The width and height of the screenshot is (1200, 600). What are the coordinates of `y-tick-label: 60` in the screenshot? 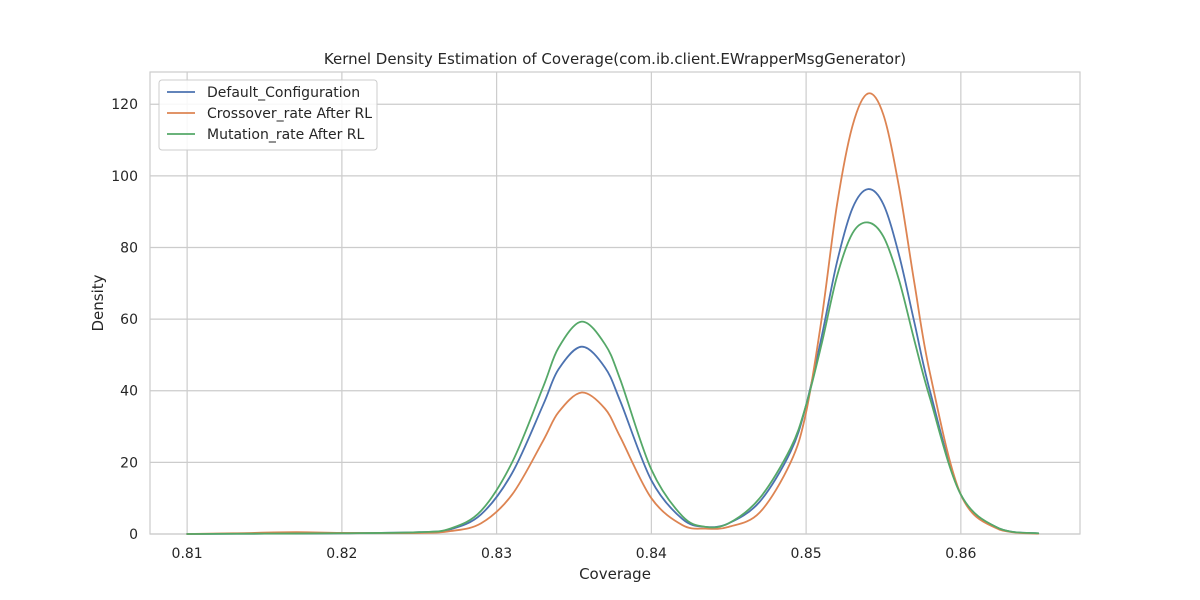 It's located at (129, 320).